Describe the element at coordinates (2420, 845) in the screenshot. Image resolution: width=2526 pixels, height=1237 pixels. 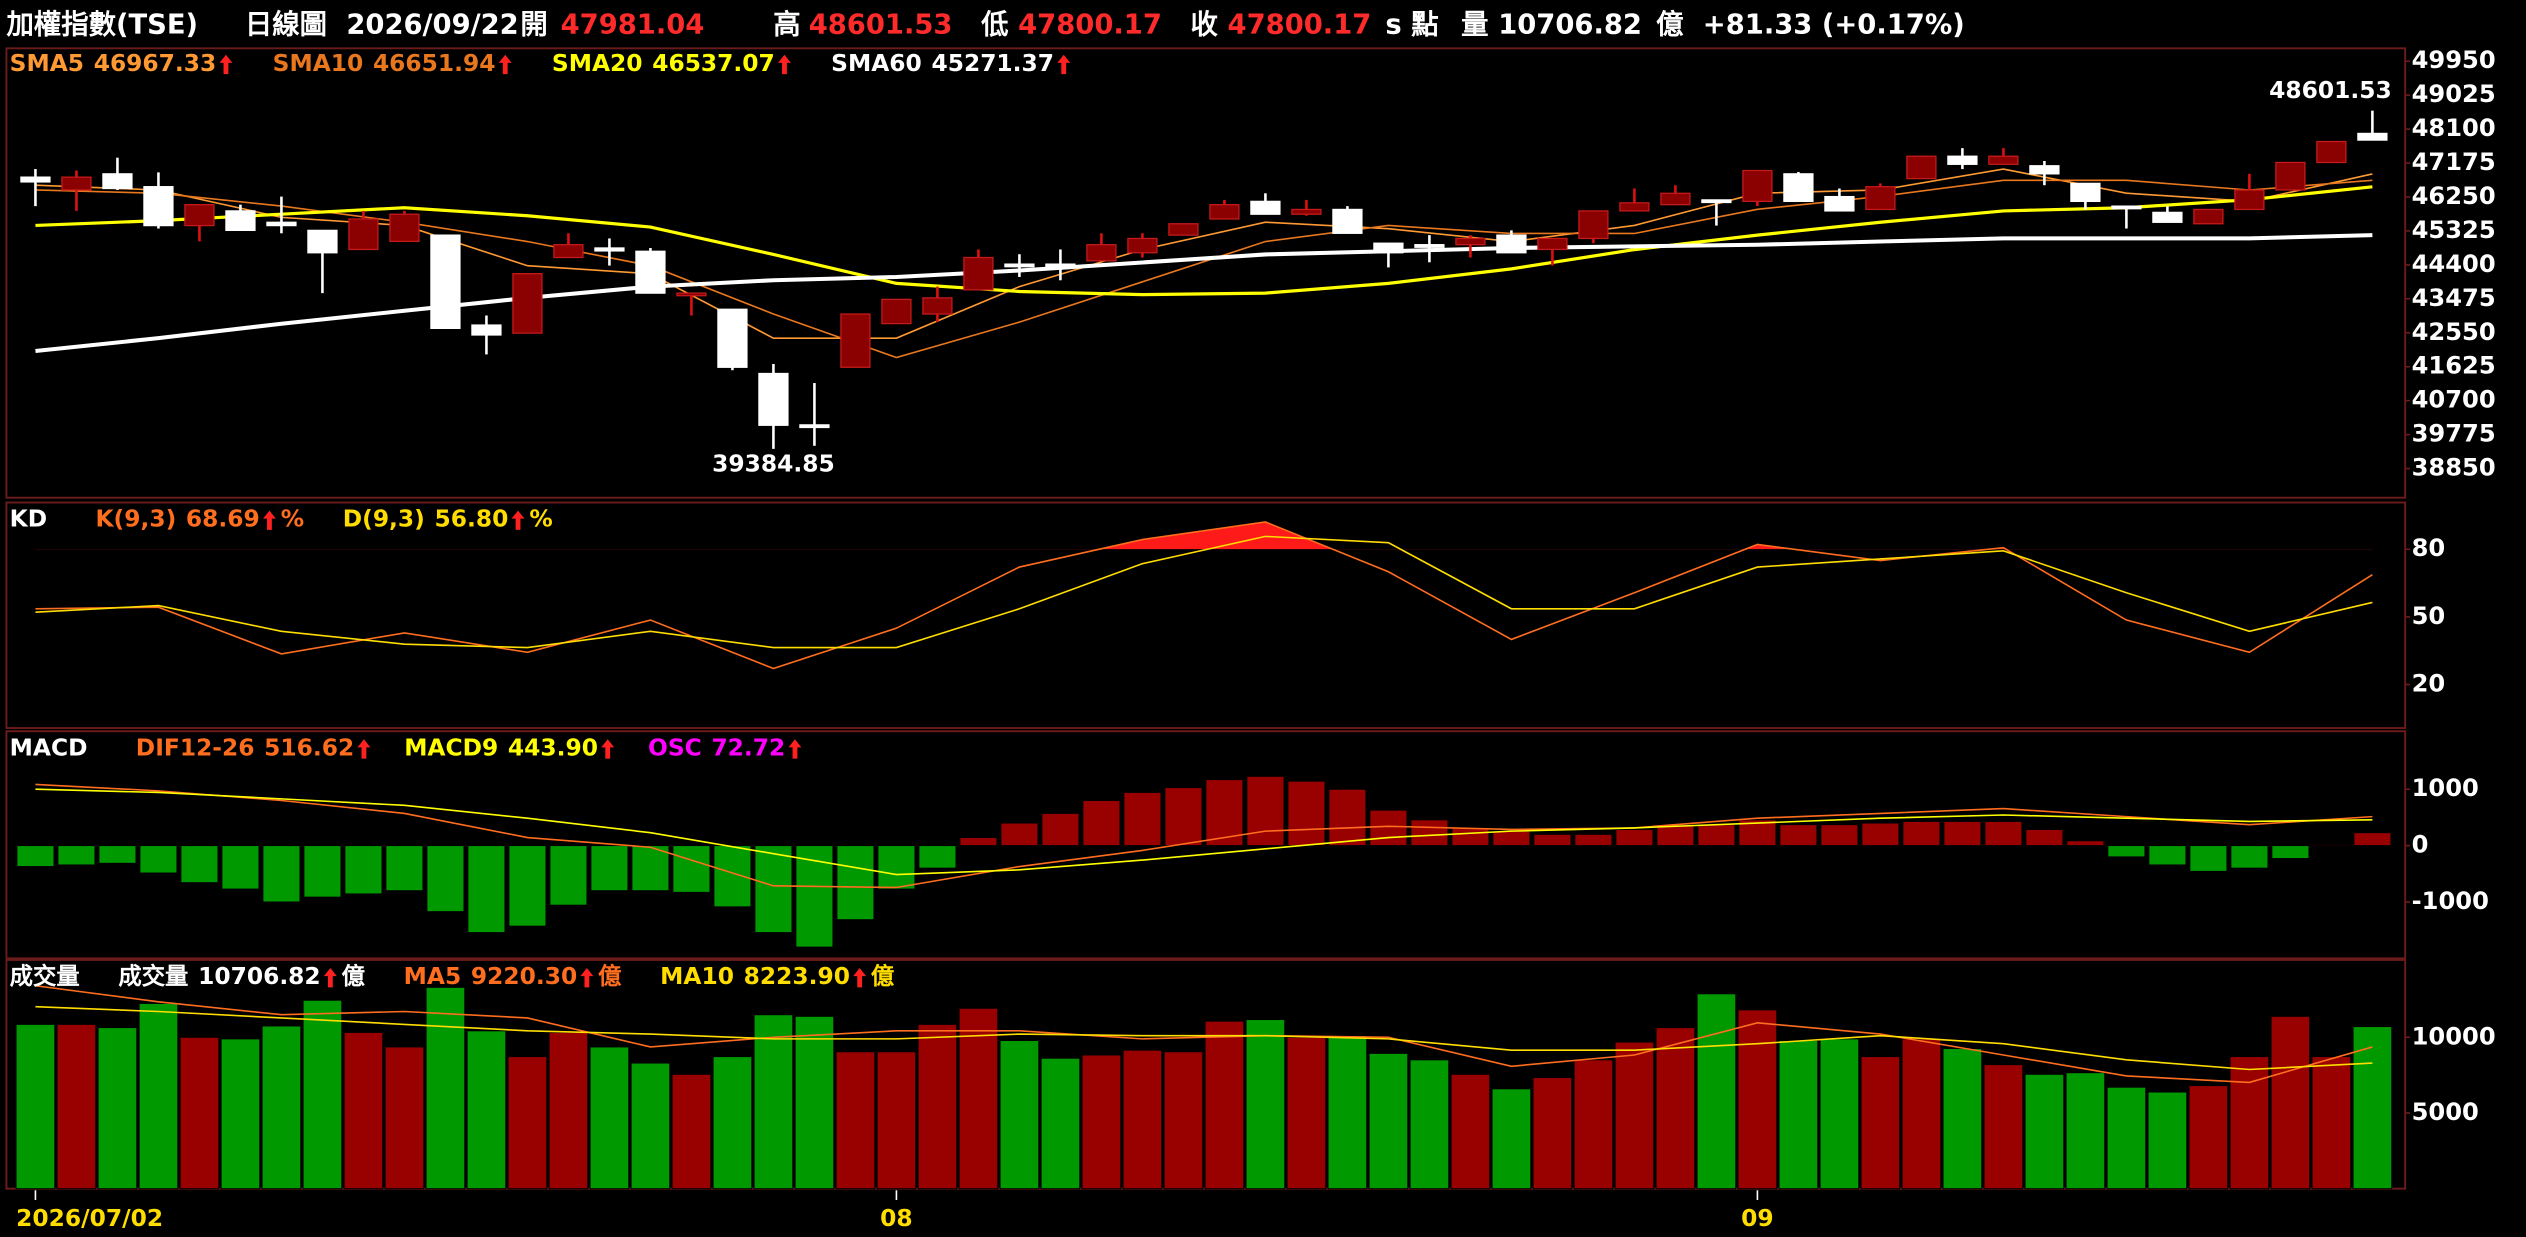
I see `y-tick-label: 0` at that location.